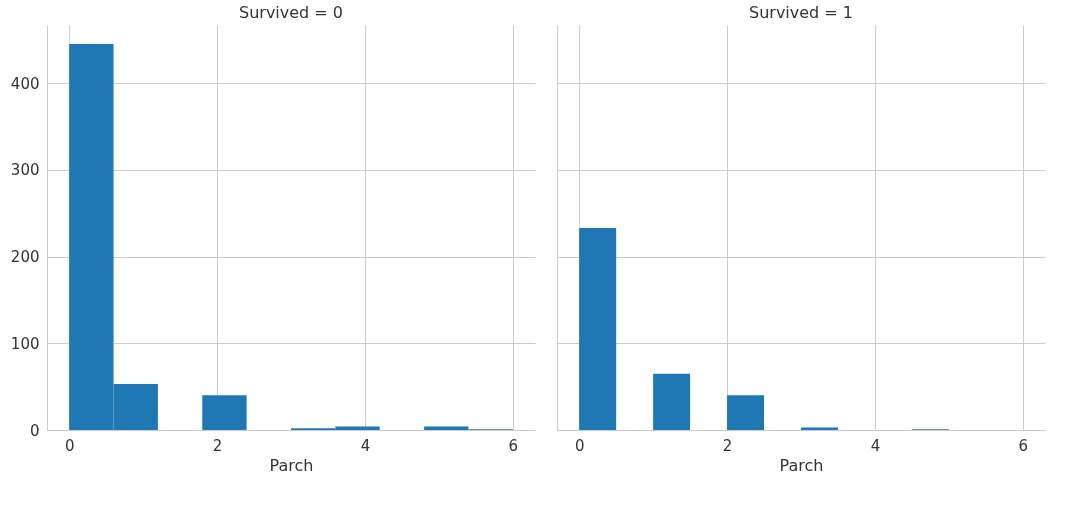 Image resolution: width=1079 pixels, height=519 pixels. What do you see at coordinates (34, 430) in the screenshot?
I see `y-tick-label: 0` at bounding box center [34, 430].